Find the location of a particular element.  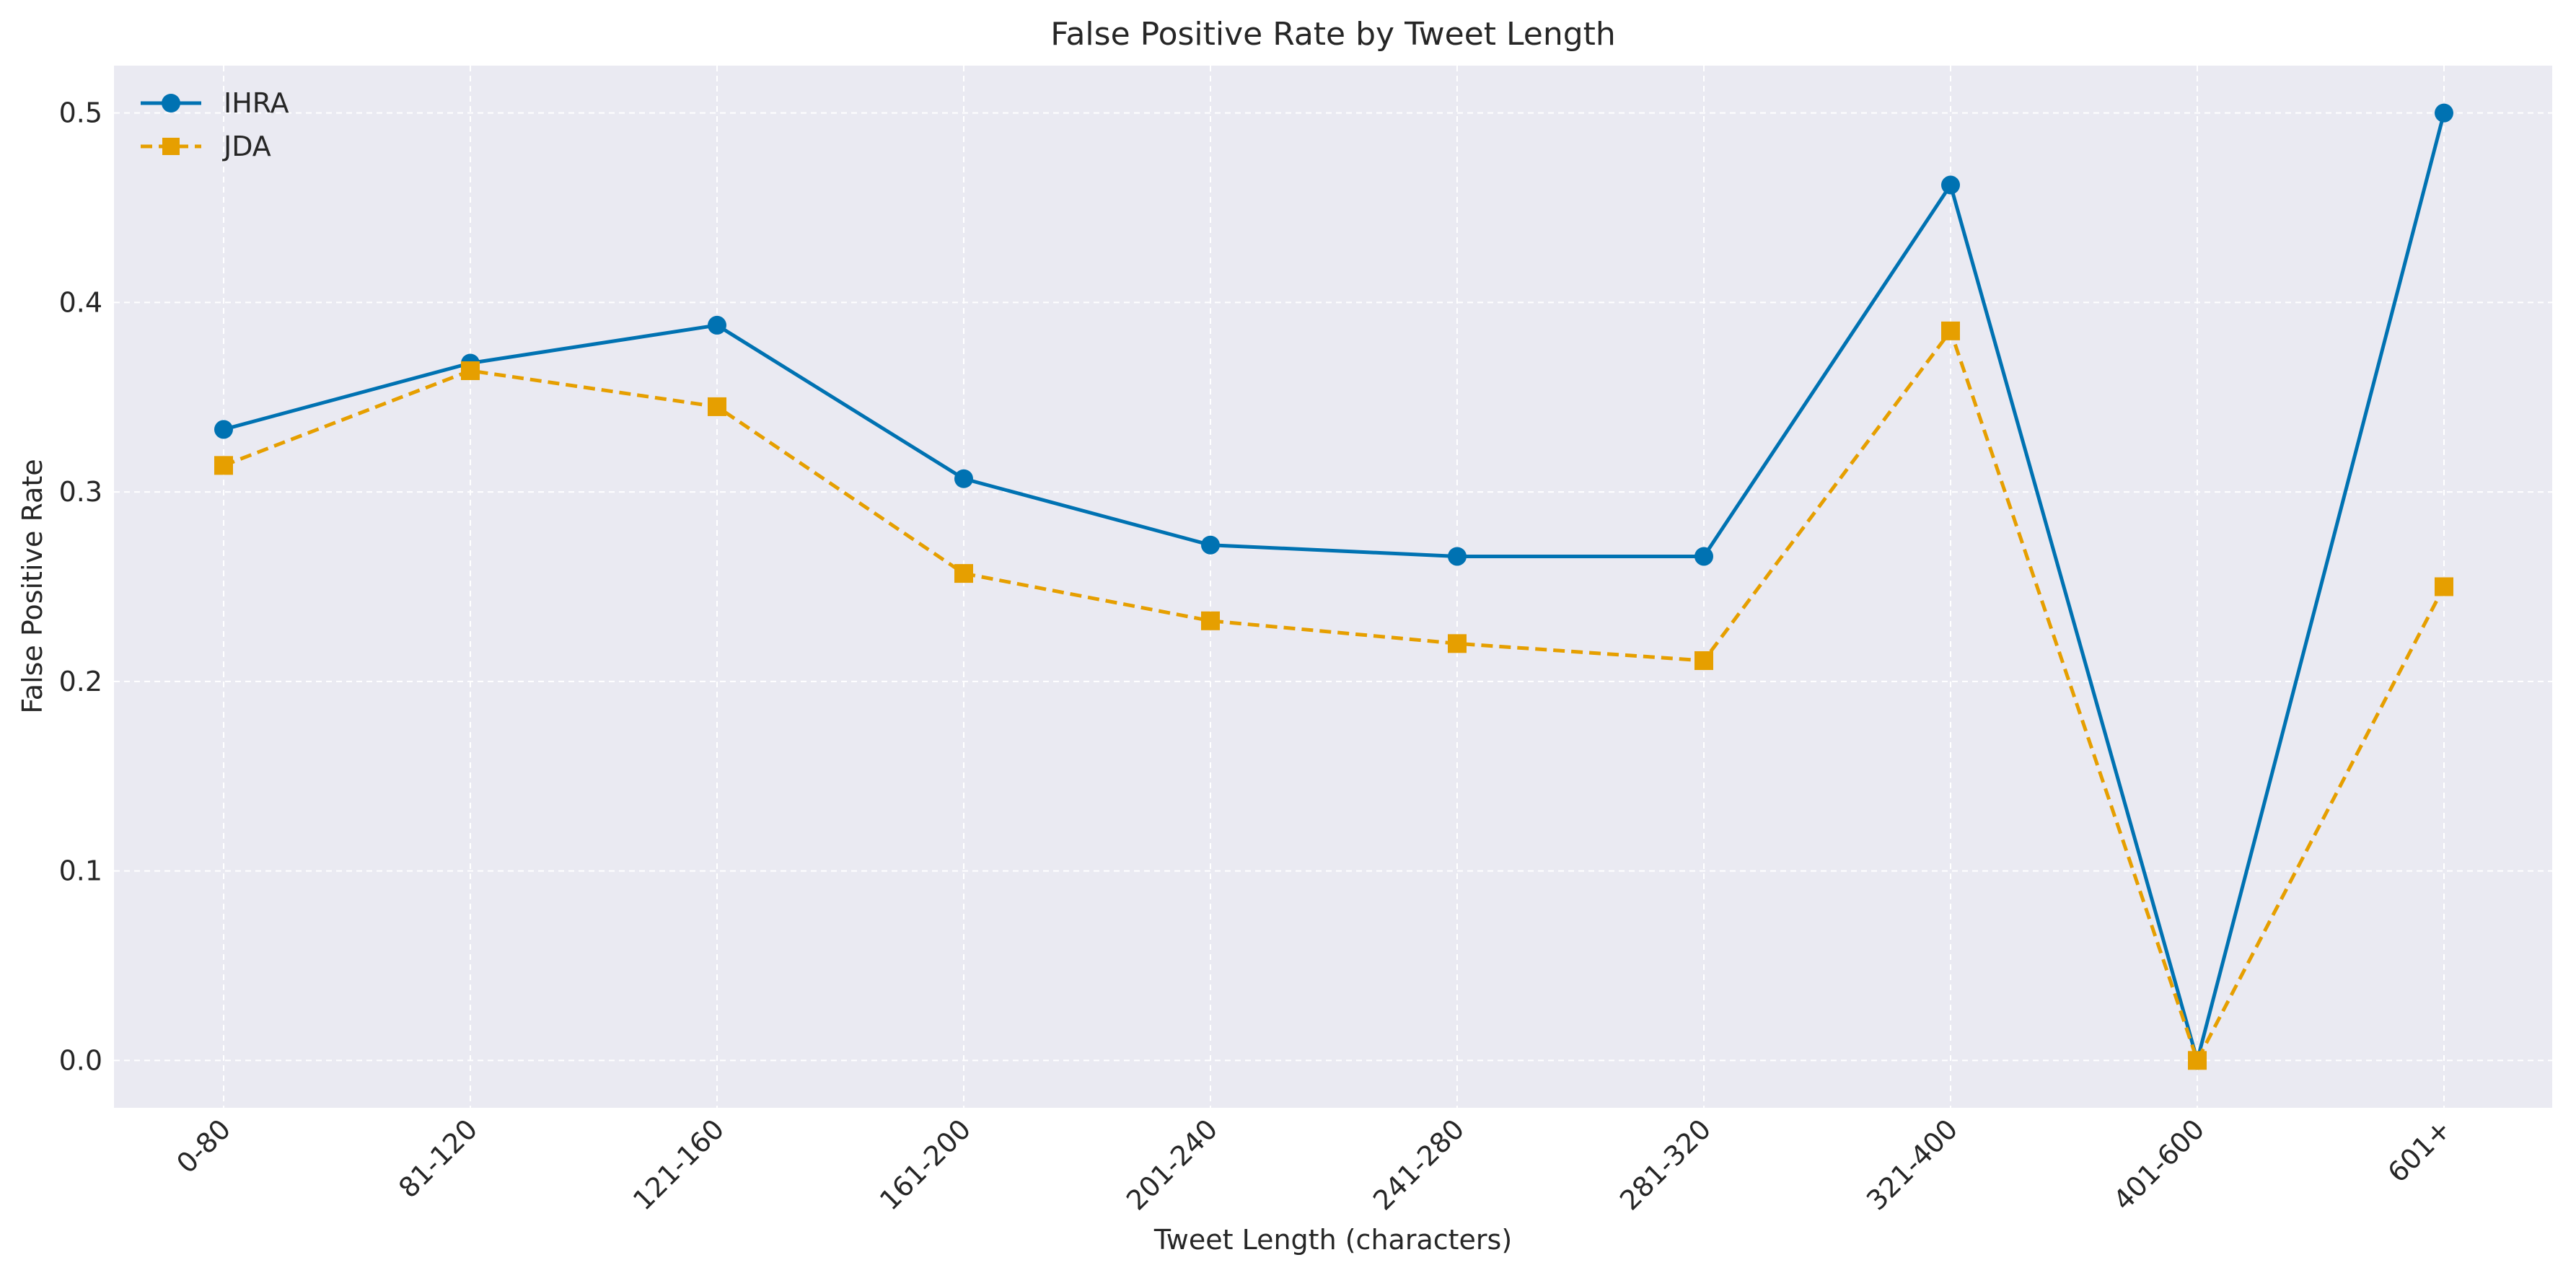

y-axis-label: False Positive Rate is located at coordinates (32, 586).